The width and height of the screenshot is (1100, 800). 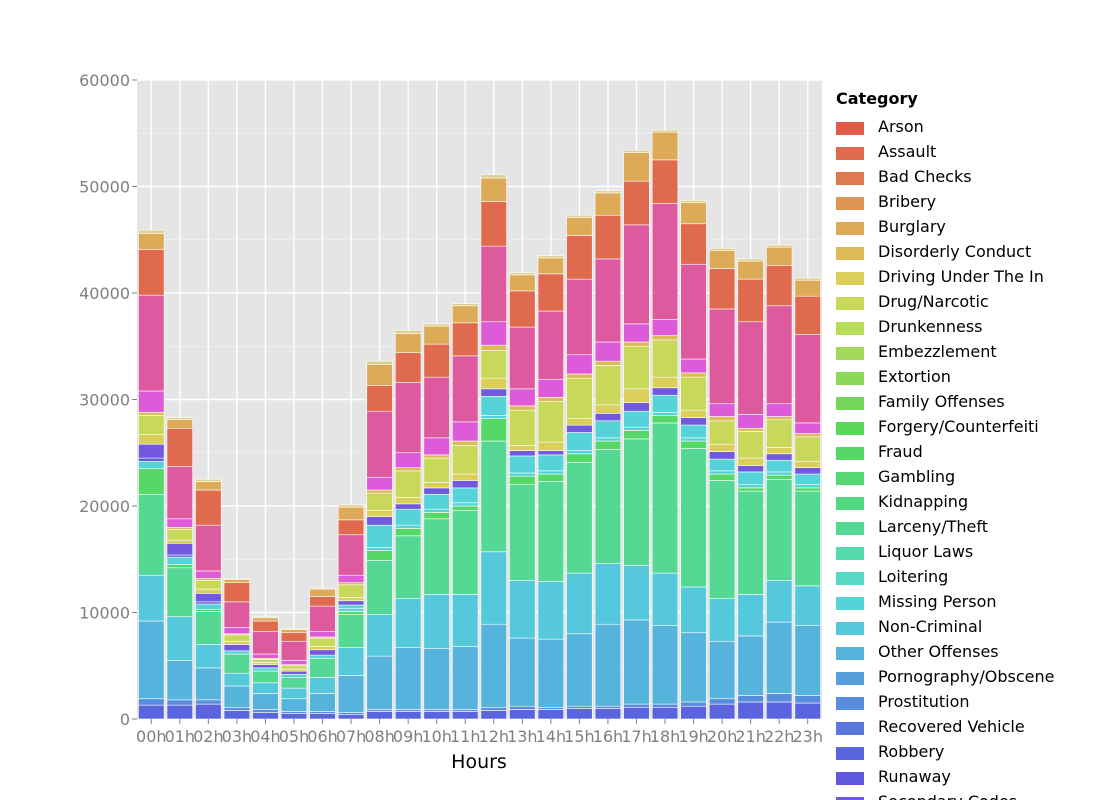 What do you see at coordinates (947, 796) in the screenshot?
I see `legend-label: Secondary Codes` at bounding box center [947, 796].